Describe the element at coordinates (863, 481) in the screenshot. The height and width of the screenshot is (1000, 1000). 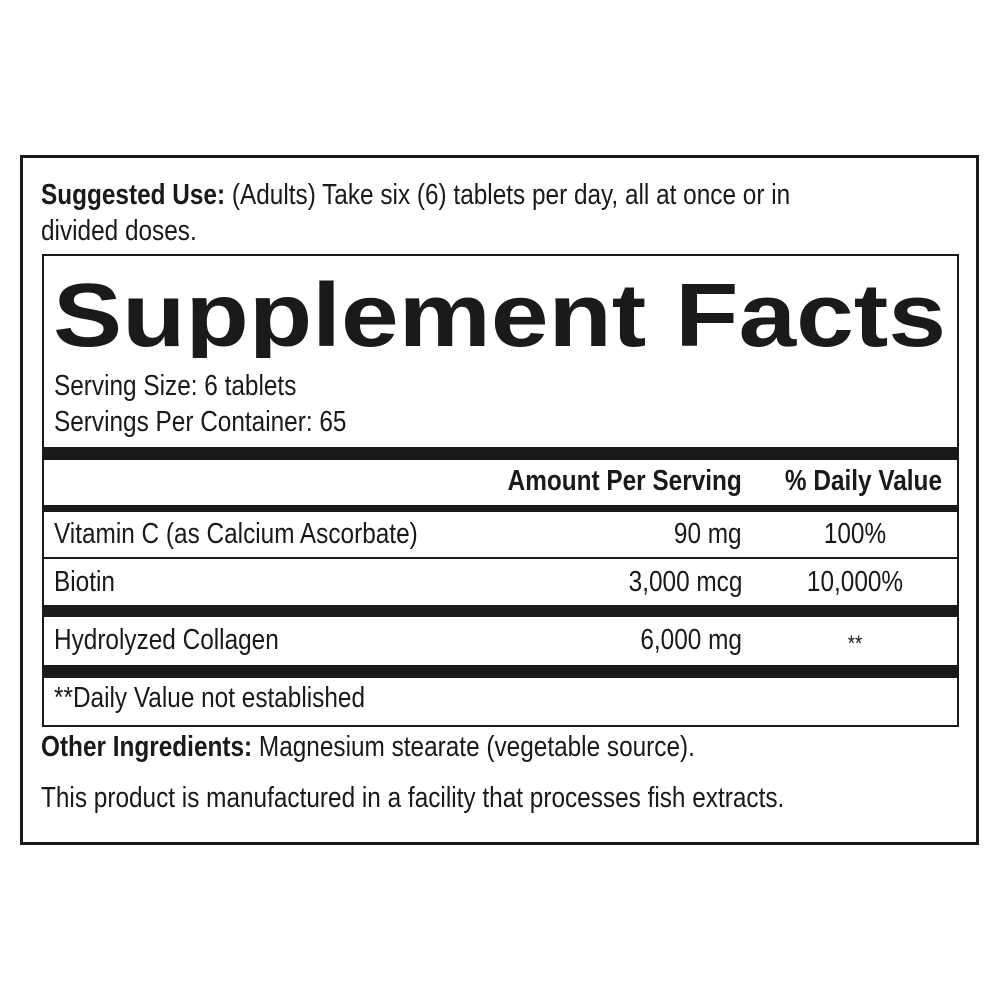
I see `header-daily-value: % Daily Value` at that location.